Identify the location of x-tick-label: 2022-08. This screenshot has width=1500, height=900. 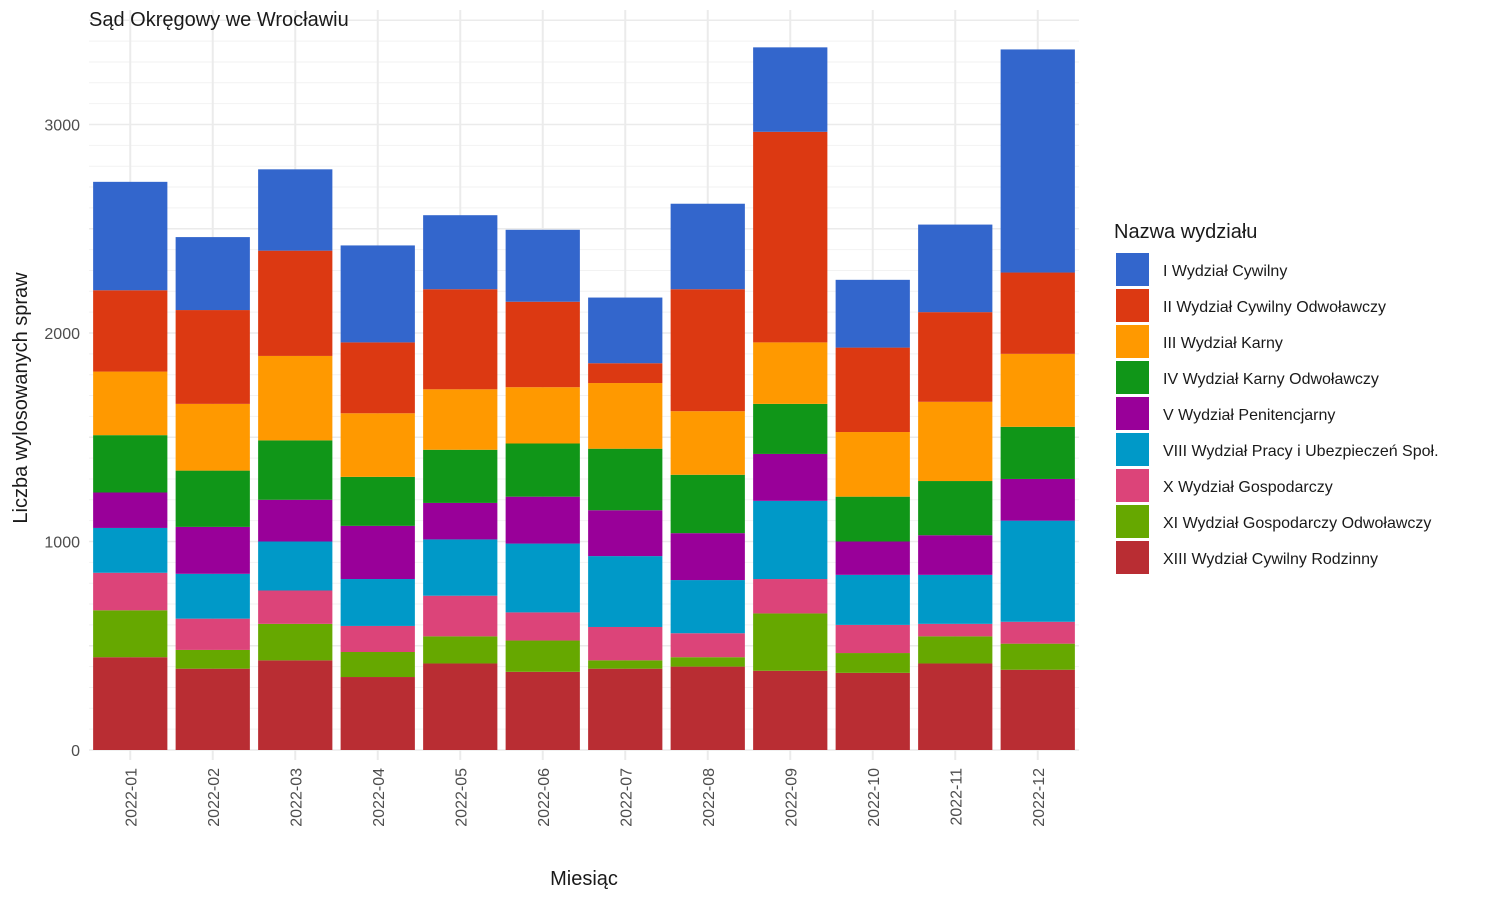
(709, 797).